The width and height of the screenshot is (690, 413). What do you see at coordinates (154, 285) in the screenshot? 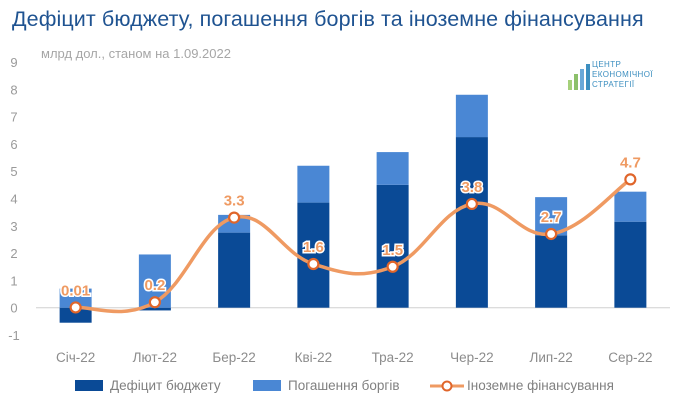
I see `financing-data-label: 0.2` at bounding box center [154, 285].